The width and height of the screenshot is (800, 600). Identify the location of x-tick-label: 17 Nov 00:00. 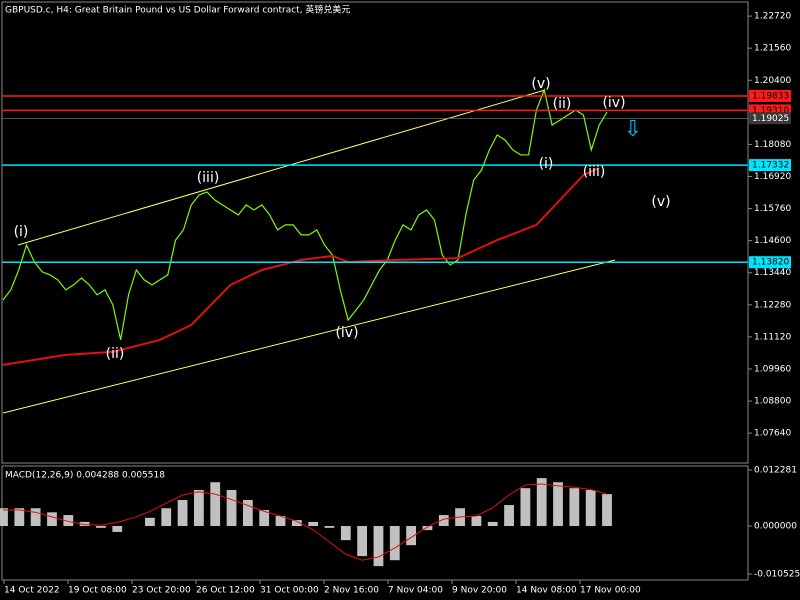
(610, 591).